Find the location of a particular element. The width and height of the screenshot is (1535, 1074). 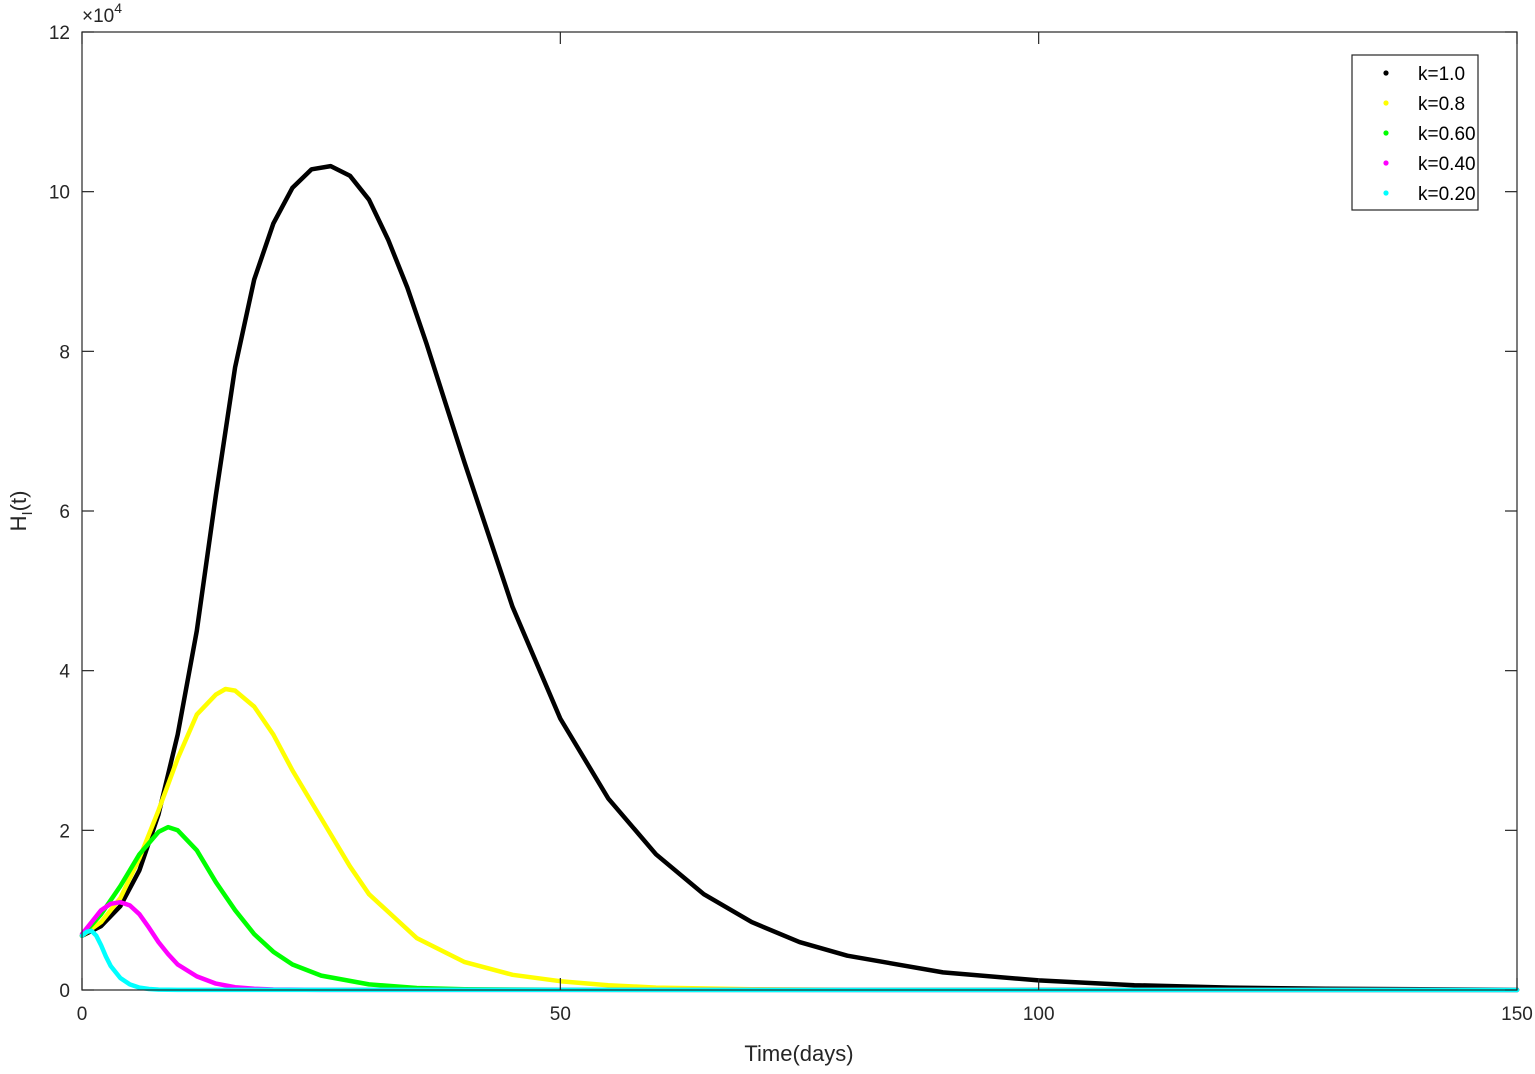

y-axis-label-main: H is located at coordinates (18, 524).